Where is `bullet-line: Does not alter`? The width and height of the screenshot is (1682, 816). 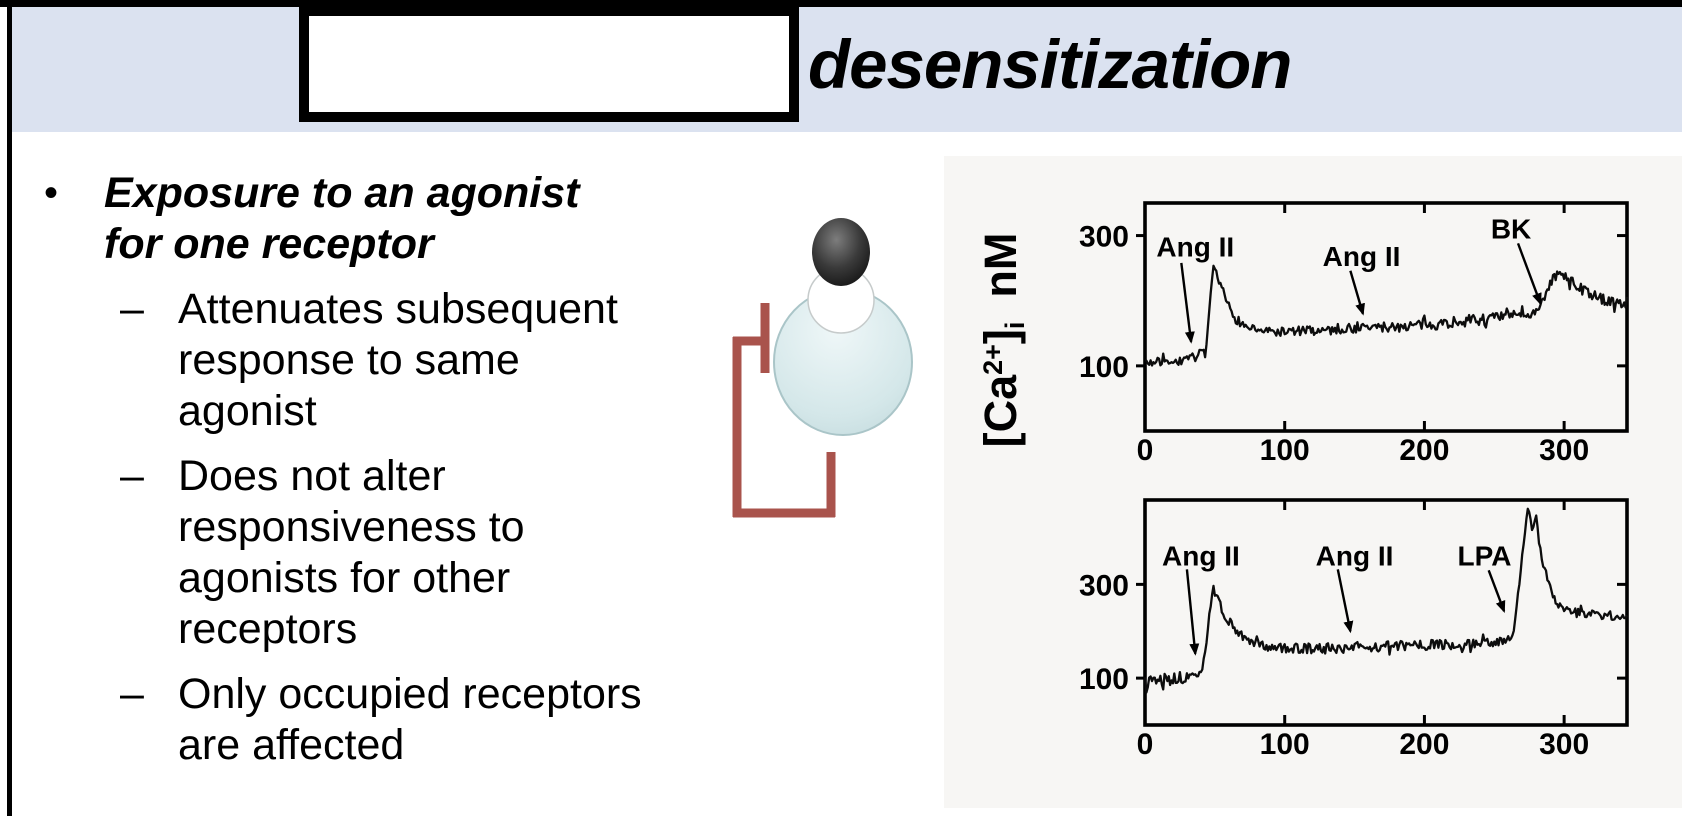 bullet-line: Does not alter is located at coordinates (312, 476).